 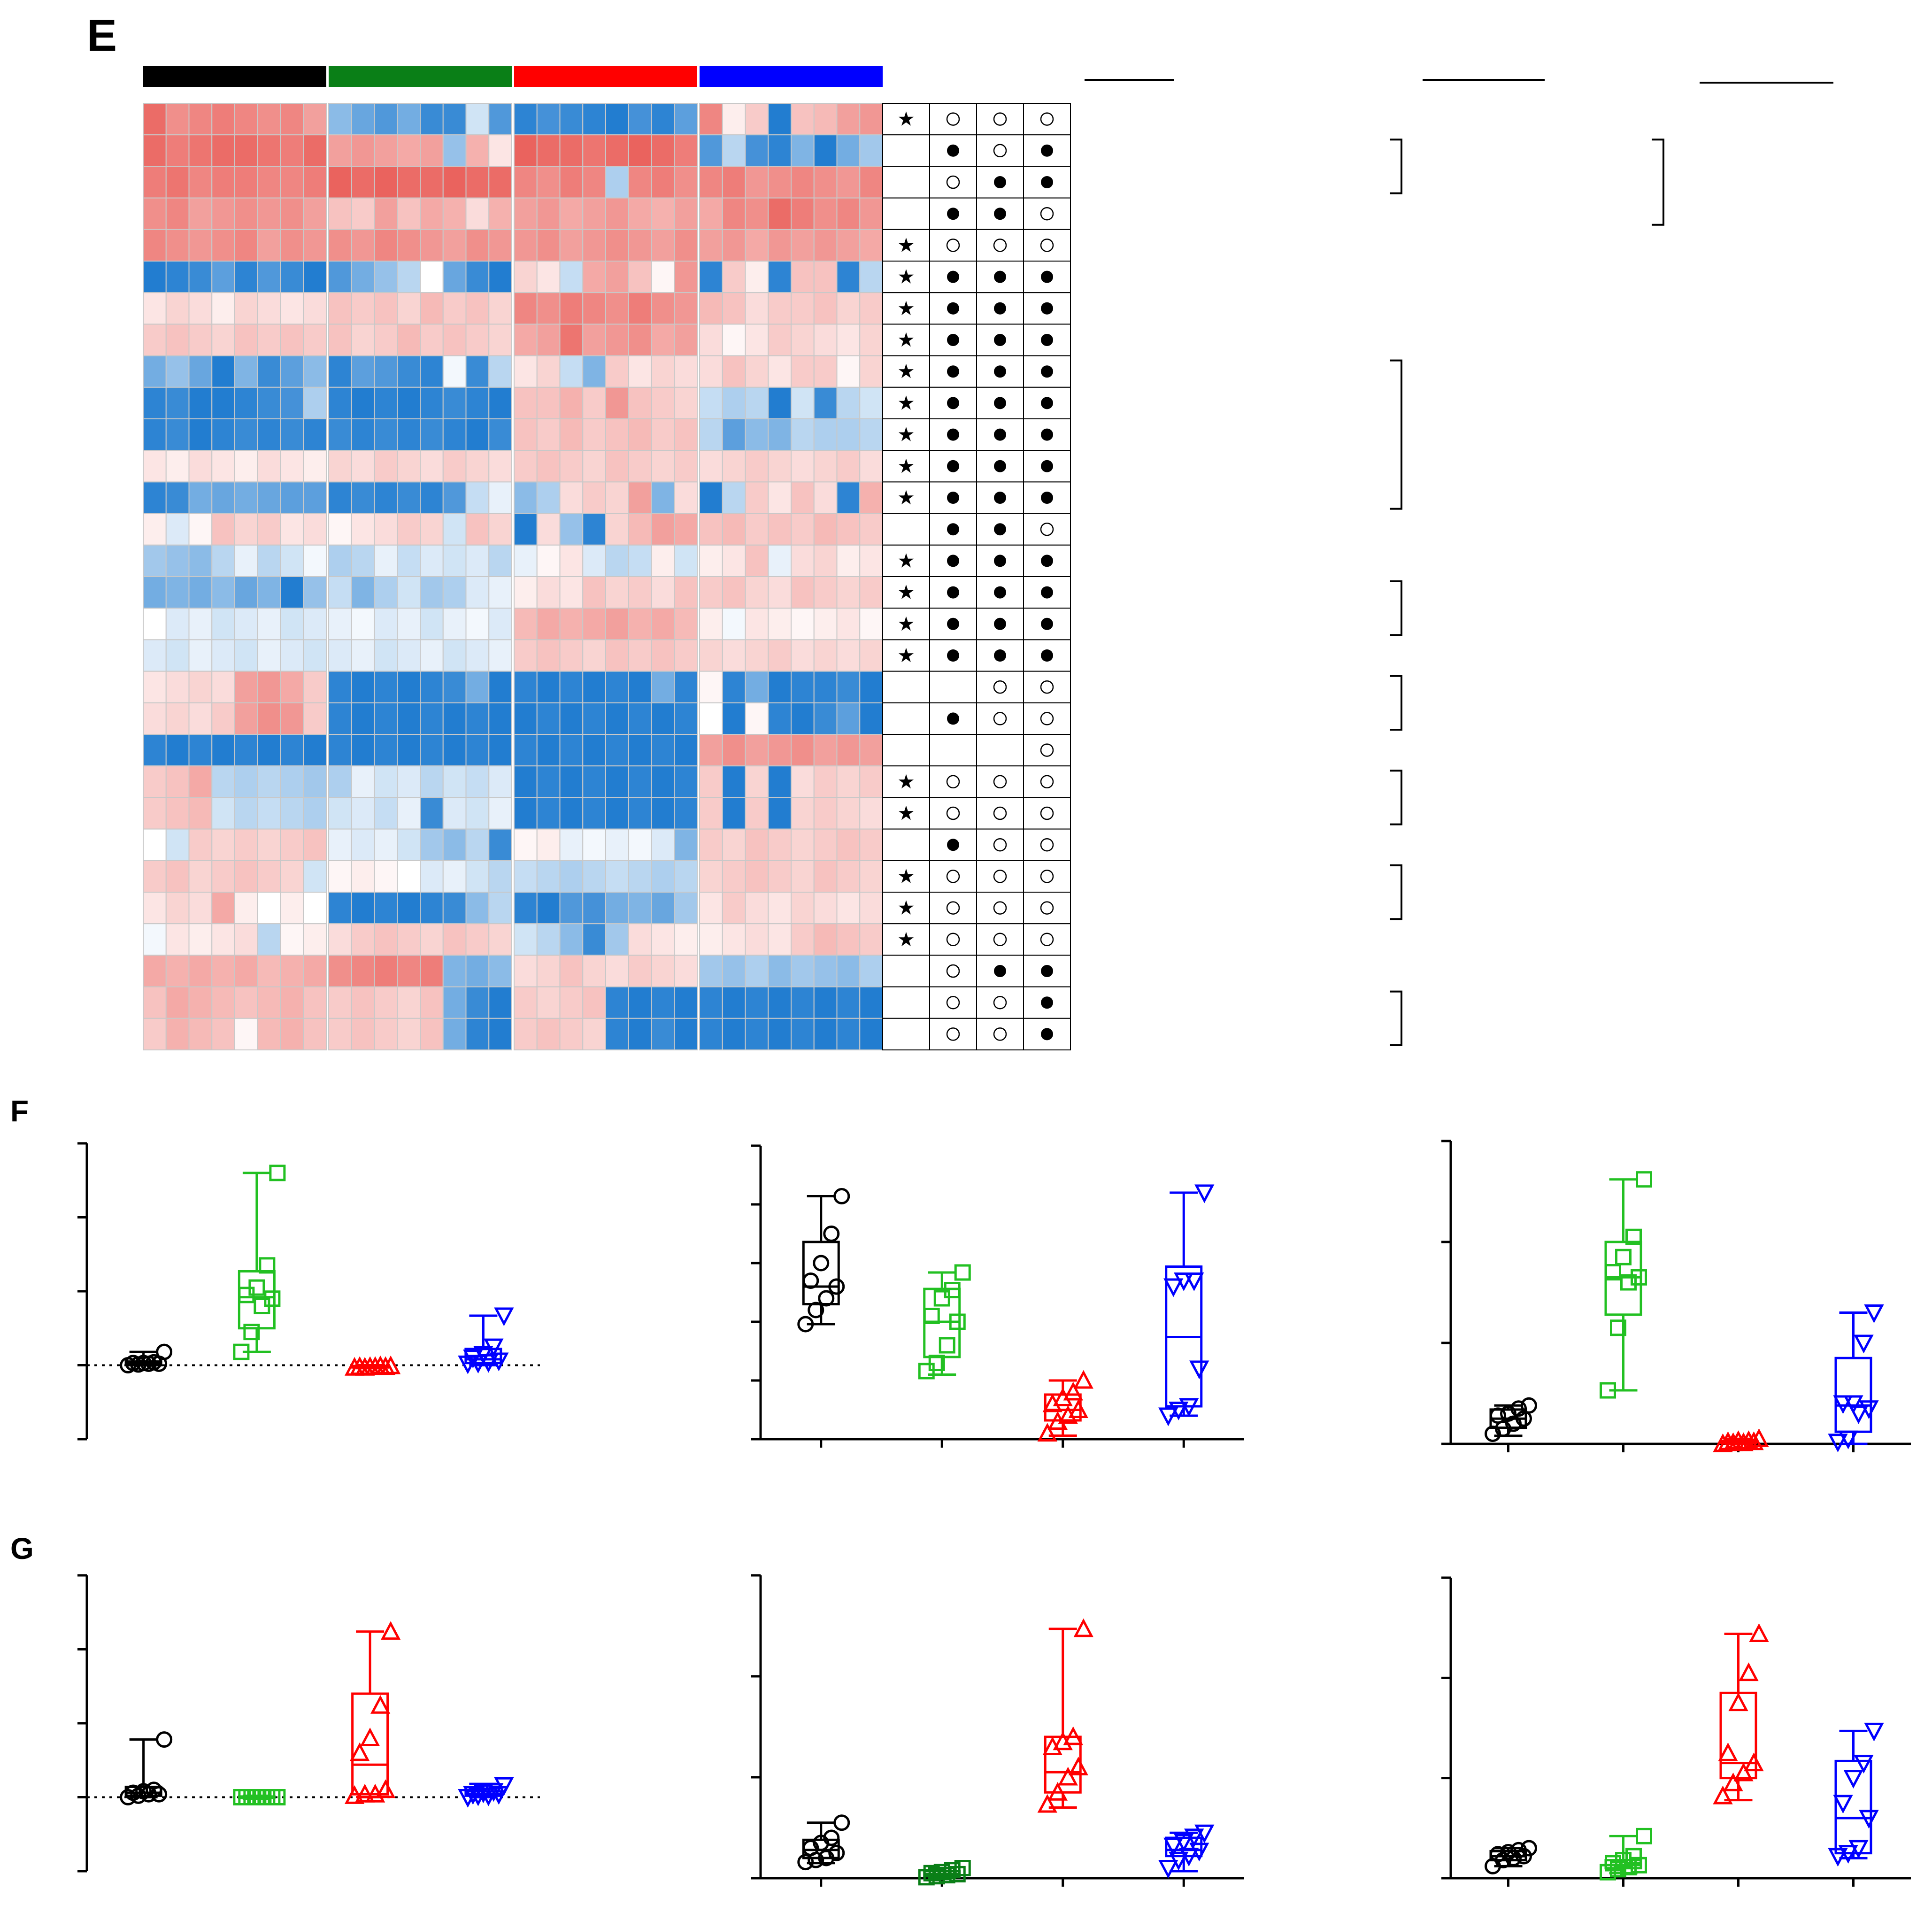 I want to click on panel-label-e: E, so click(x=102, y=35).